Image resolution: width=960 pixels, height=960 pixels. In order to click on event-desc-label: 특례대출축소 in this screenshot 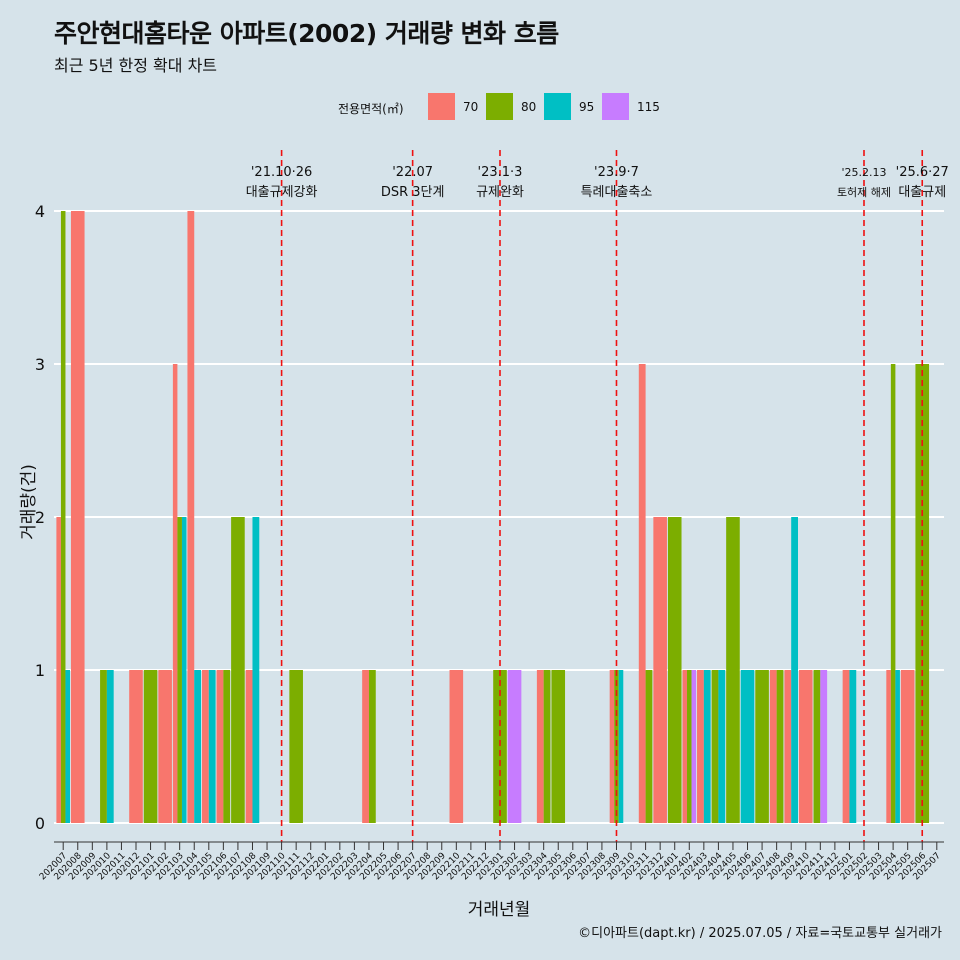, I will do `click(617, 192)`.